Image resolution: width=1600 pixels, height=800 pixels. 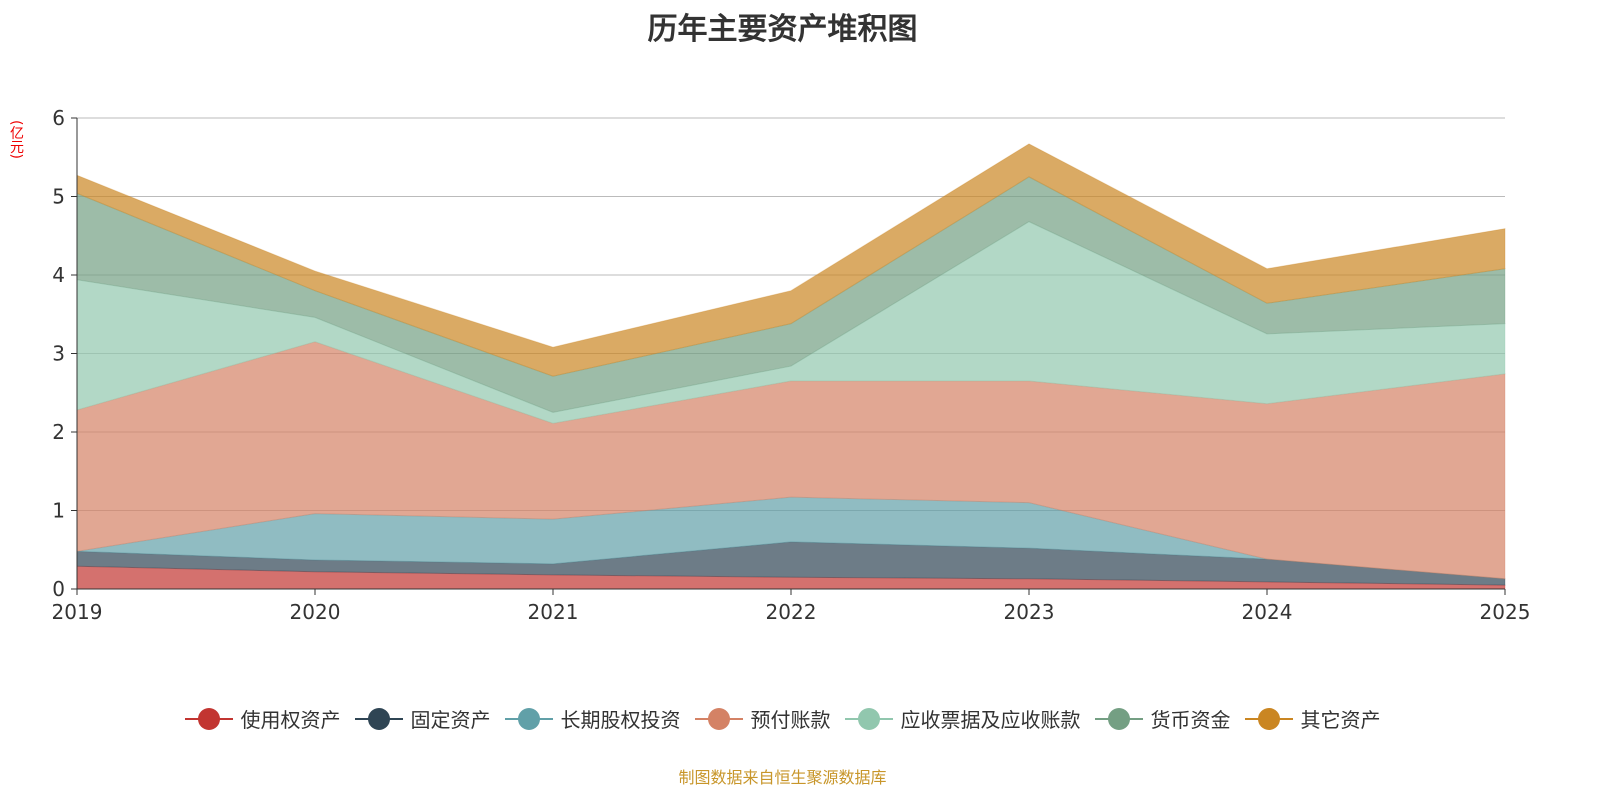 I want to click on legend-item: 使用权资产, so click(x=262, y=718).